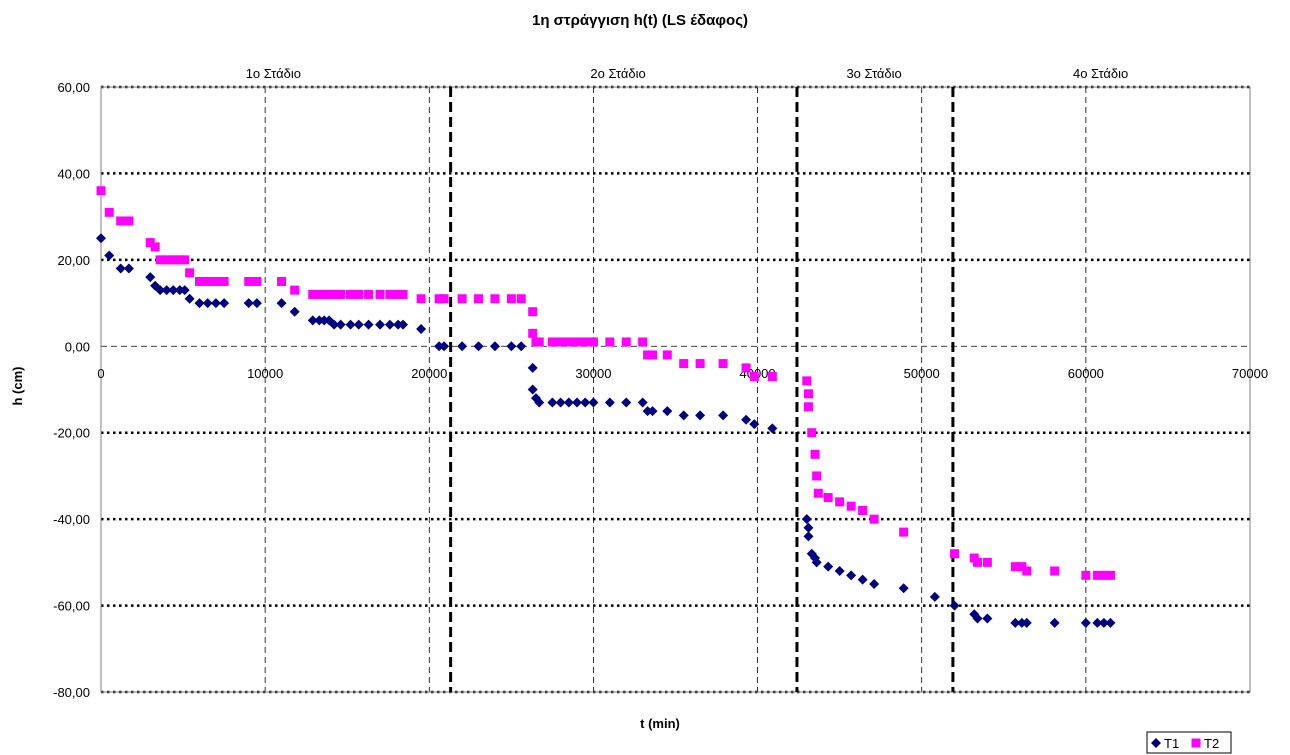 The height and width of the screenshot is (755, 1290). What do you see at coordinates (1156, 743) in the screenshot?
I see `legend-marker-T1` at bounding box center [1156, 743].